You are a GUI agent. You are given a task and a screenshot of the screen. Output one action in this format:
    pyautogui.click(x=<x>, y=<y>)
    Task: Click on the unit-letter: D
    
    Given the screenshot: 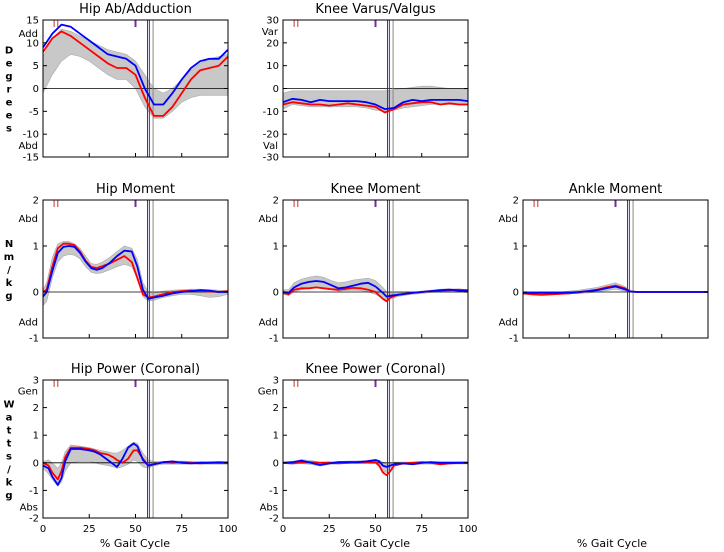 What is the action you would take?
    pyautogui.click(x=9, y=51)
    